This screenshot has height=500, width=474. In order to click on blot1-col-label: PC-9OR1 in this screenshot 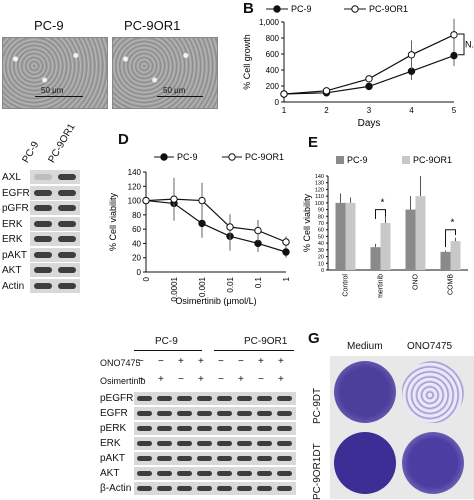, I will do `click(62, 143)`.